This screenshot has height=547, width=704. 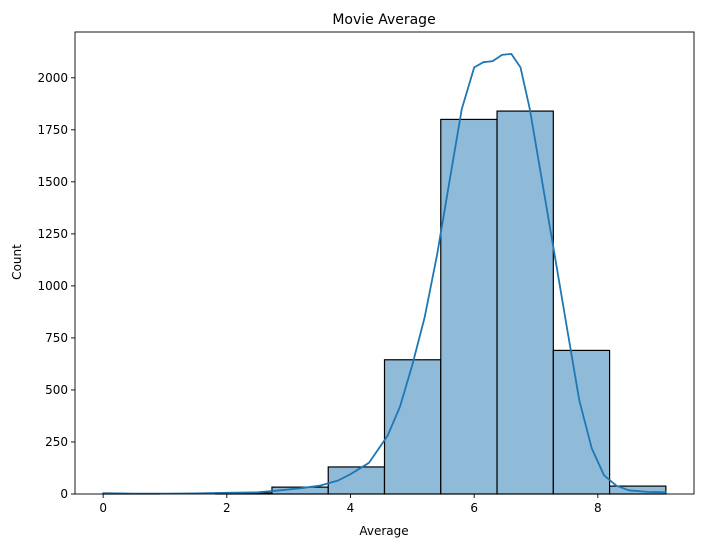 I want to click on y-tick-label-750: 750, so click(x=56, y=338).